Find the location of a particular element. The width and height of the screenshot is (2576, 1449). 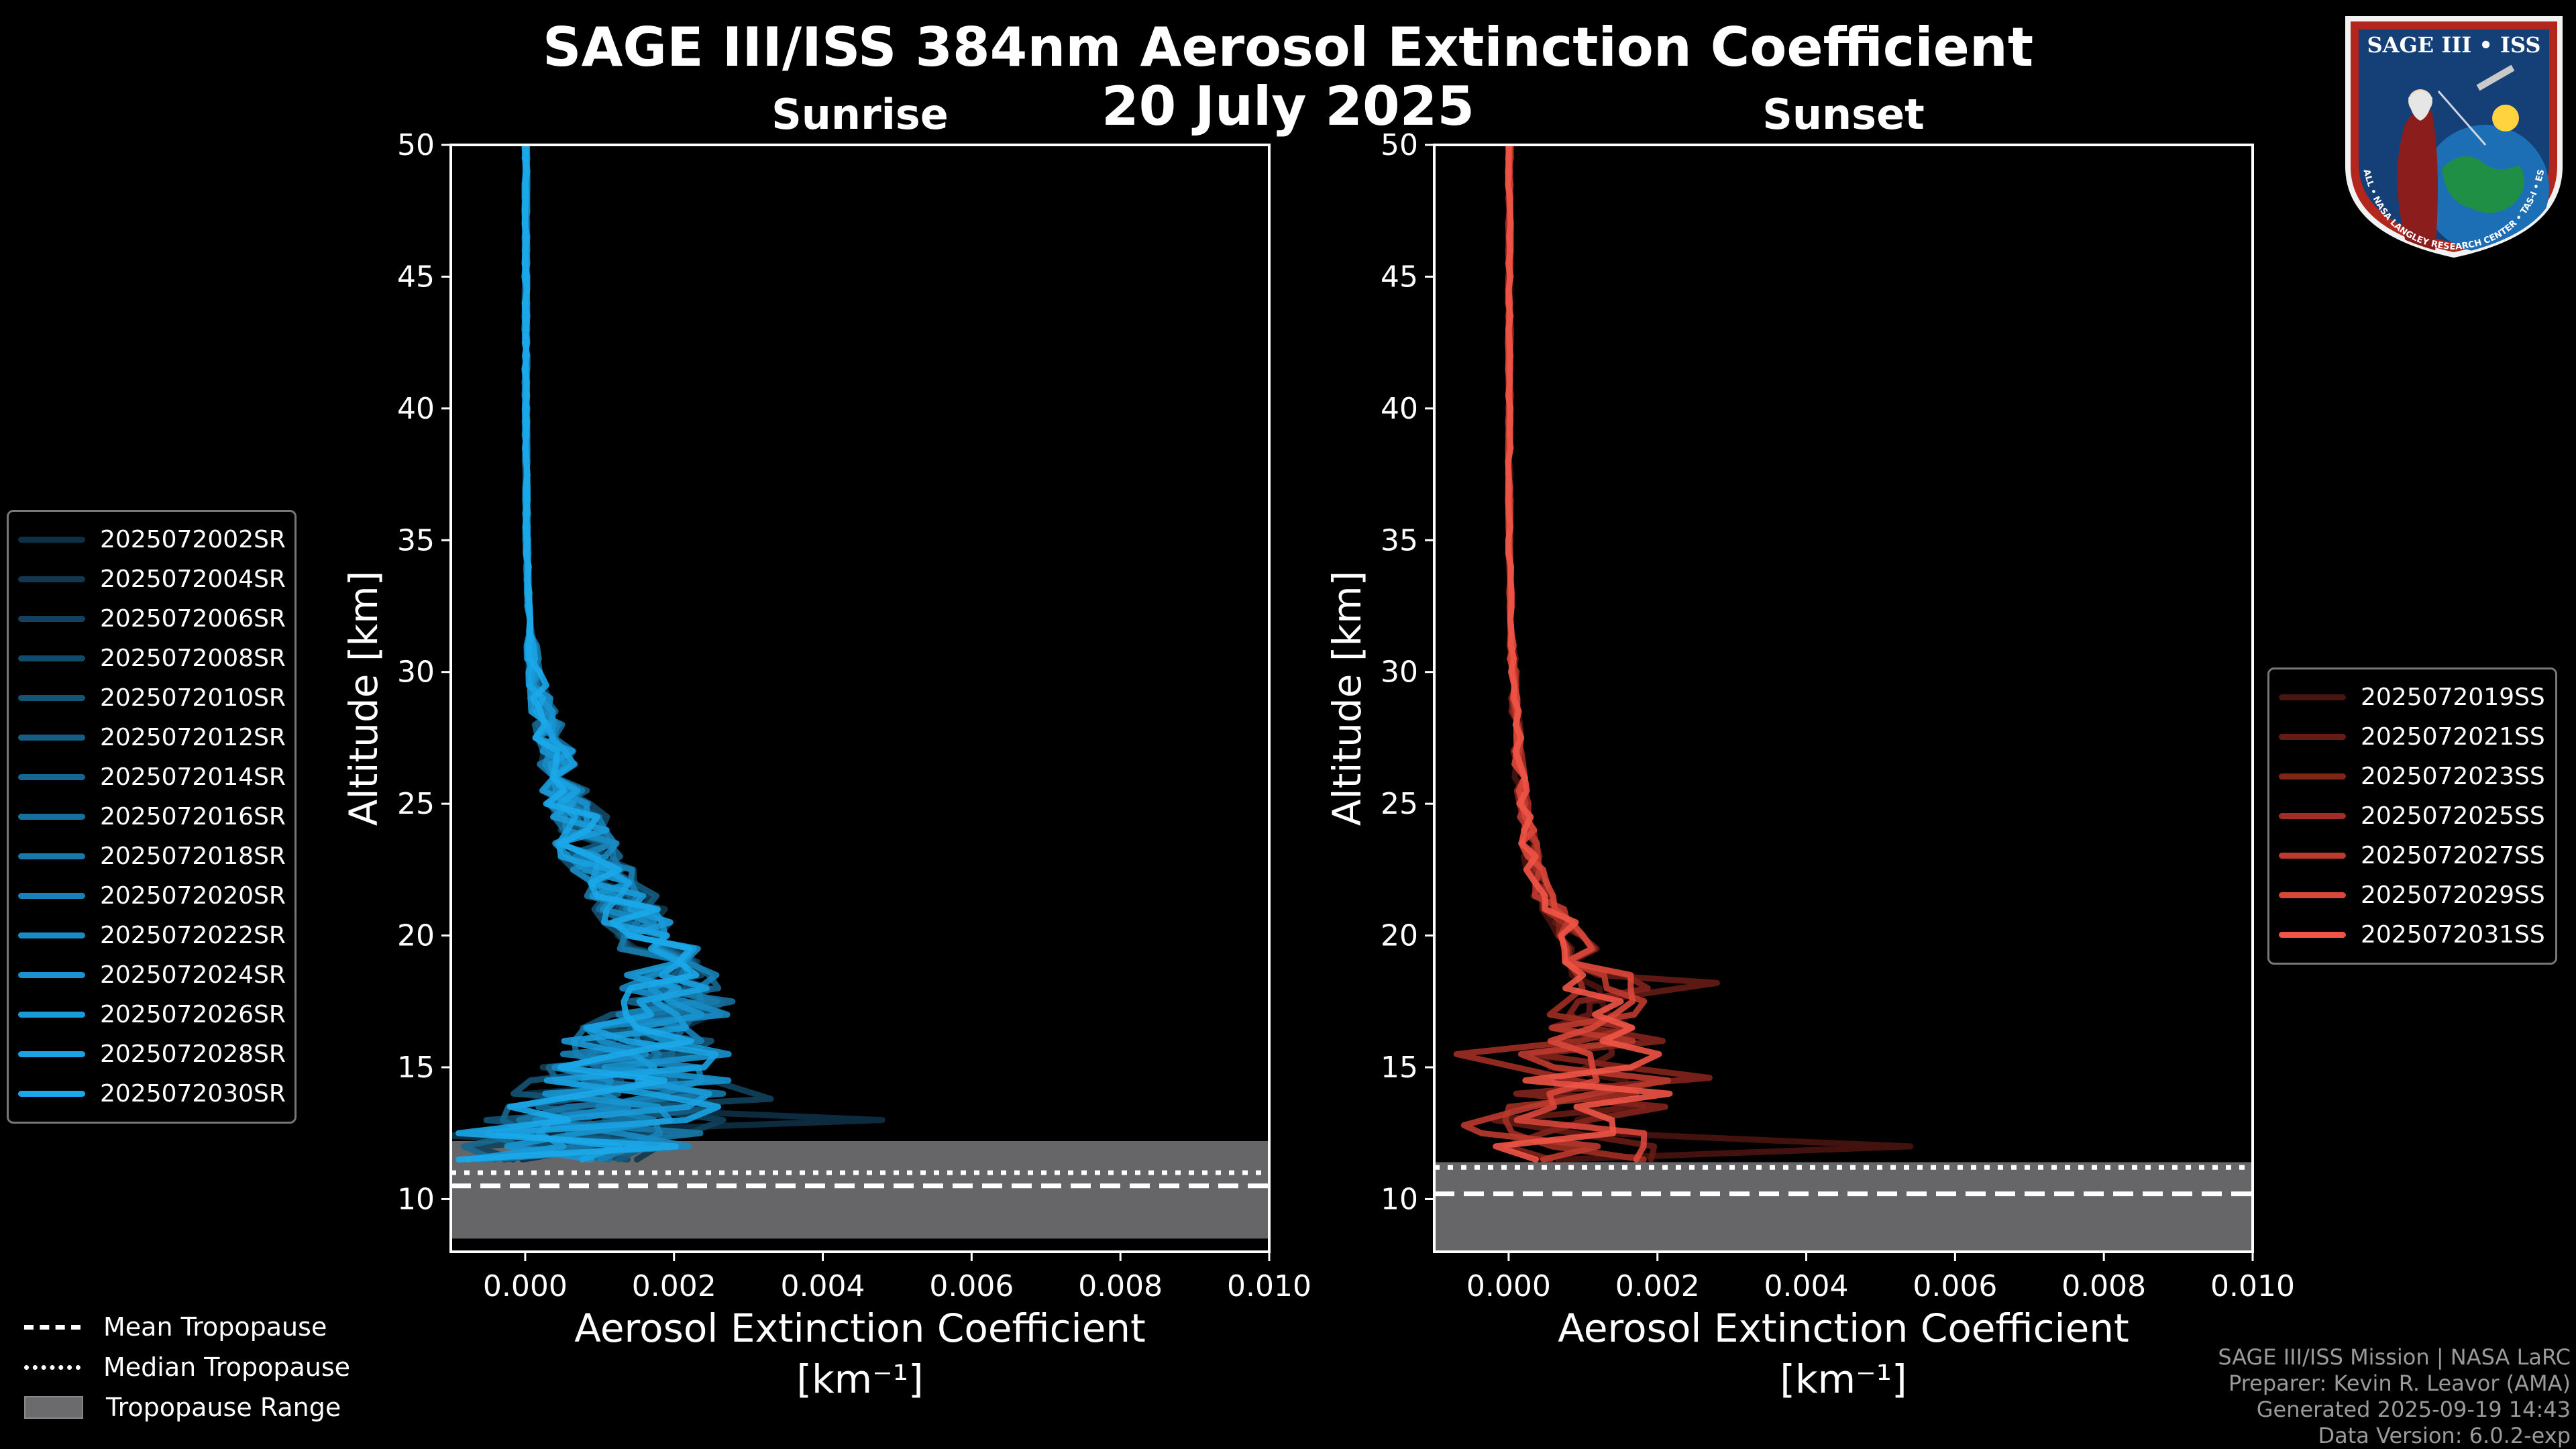

x-tick-label: 0.000 is located at coordinates (1508, 1286).